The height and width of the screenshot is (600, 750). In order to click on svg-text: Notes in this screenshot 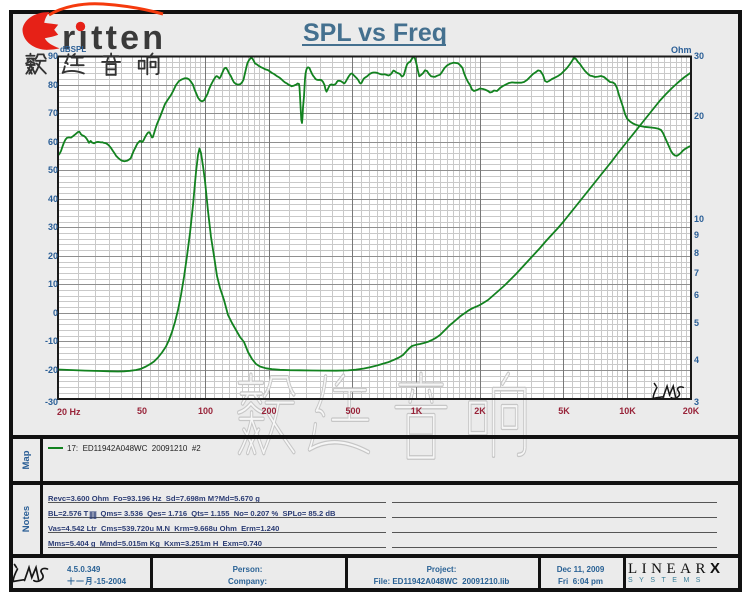, I will do `click(26, 519)`.